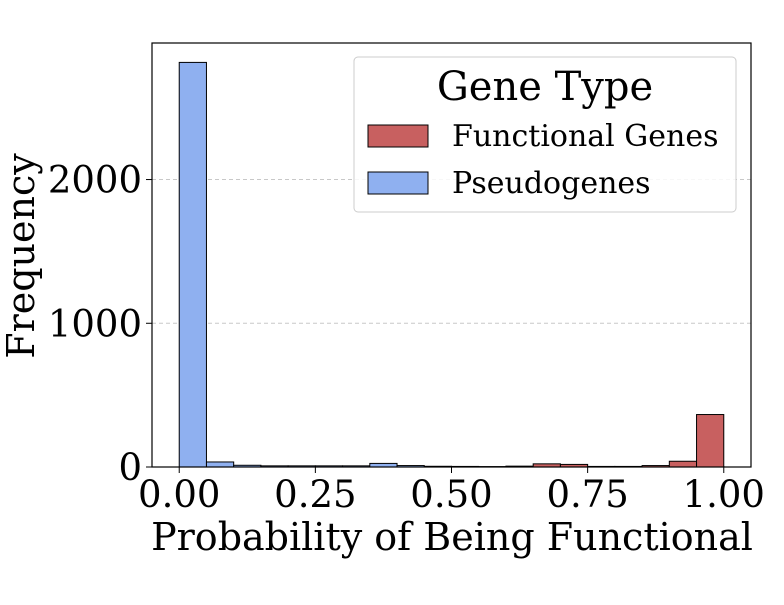  What do you see at coordinates (21, 256) in the screenshot?
I see `y-axis-label: Frequency` at bounding box center [21, 256].